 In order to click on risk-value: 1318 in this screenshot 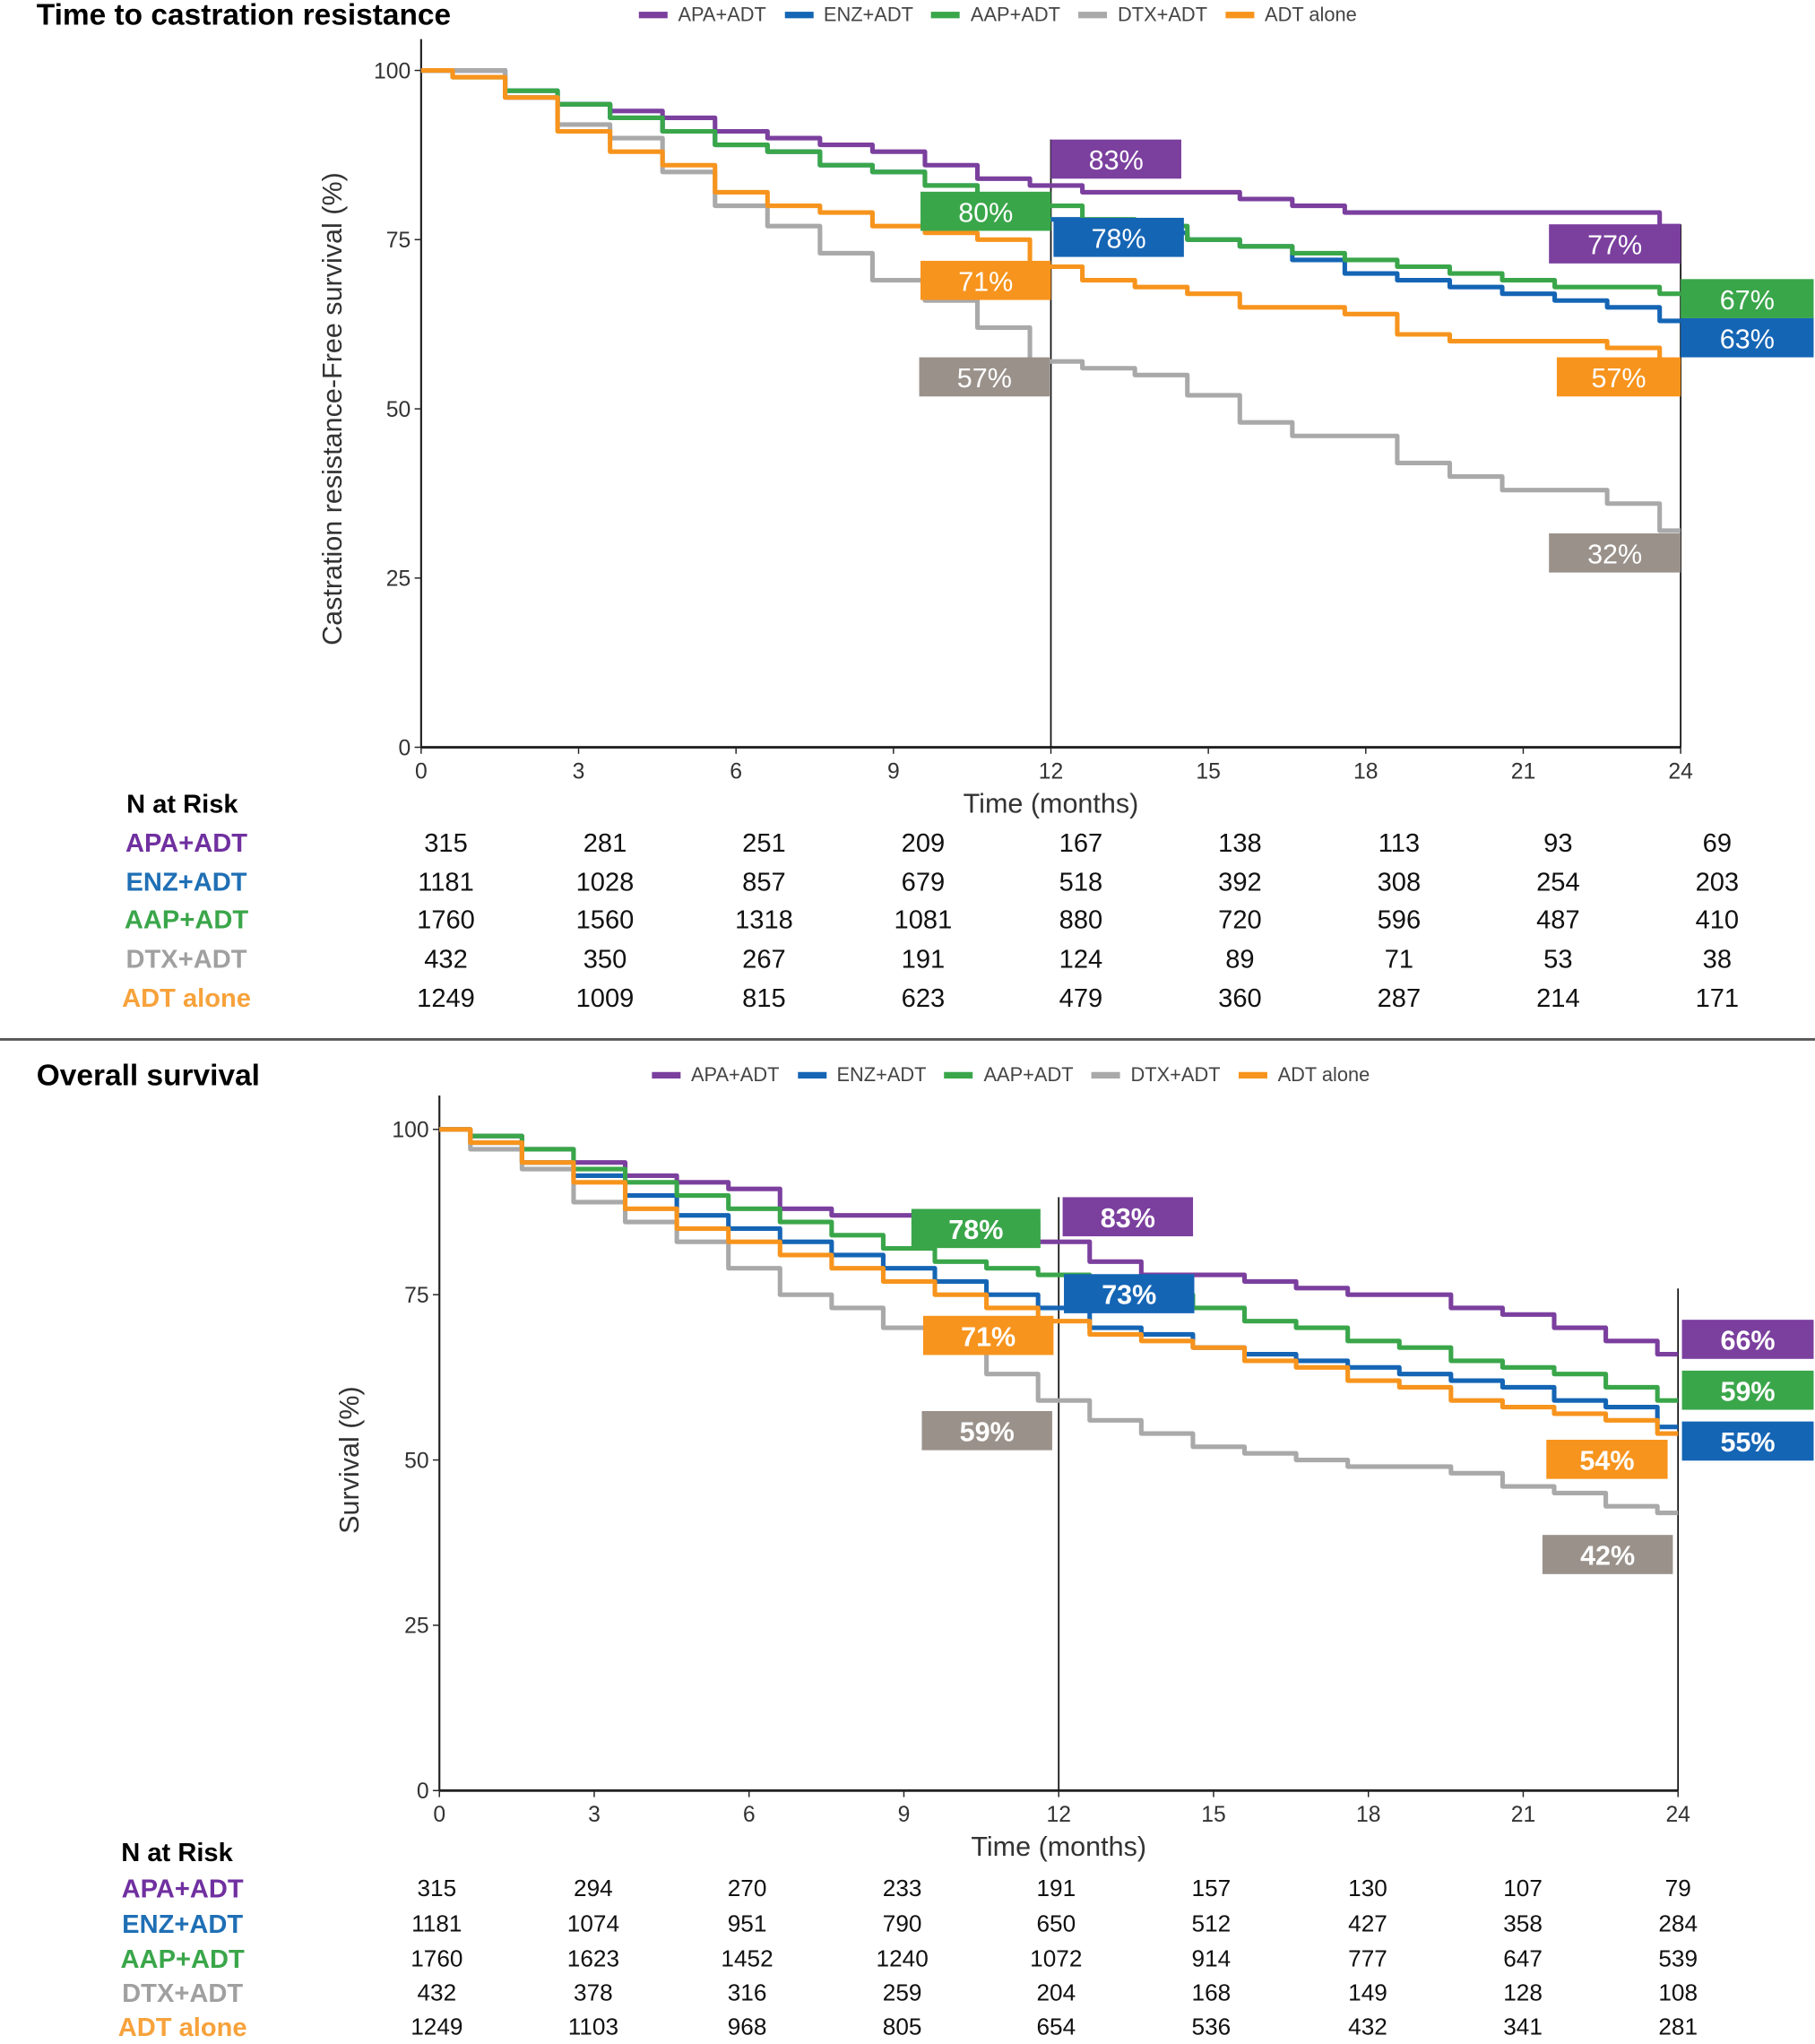, I will do `click(764, 921)`.